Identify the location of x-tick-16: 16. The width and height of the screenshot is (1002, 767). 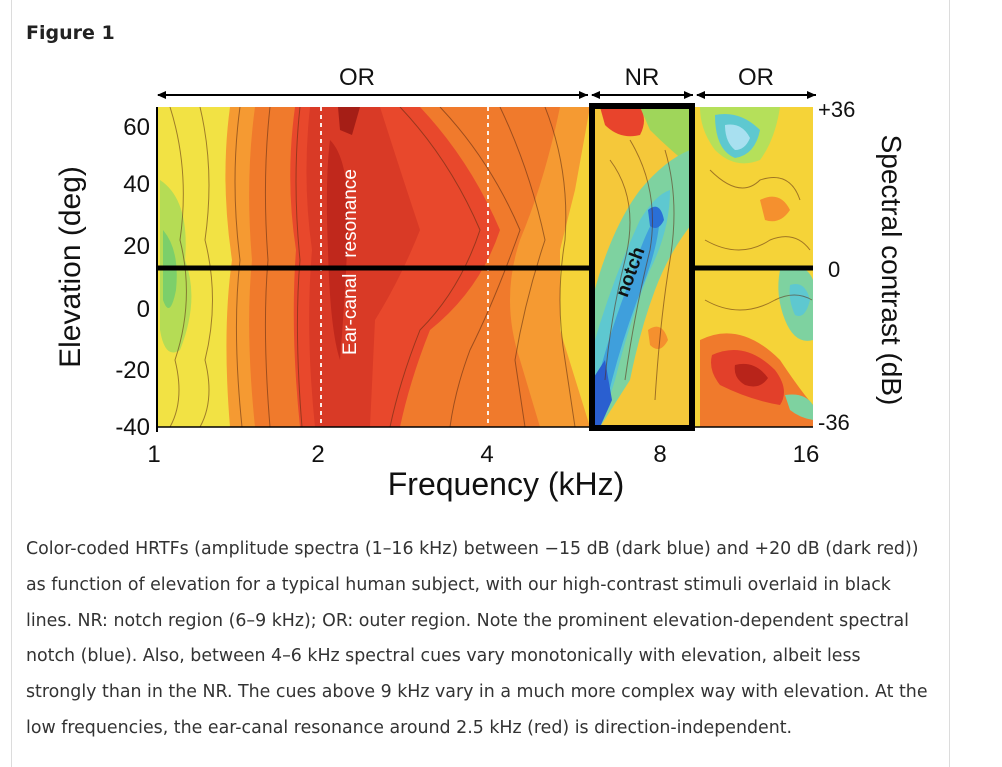
(806, 454).